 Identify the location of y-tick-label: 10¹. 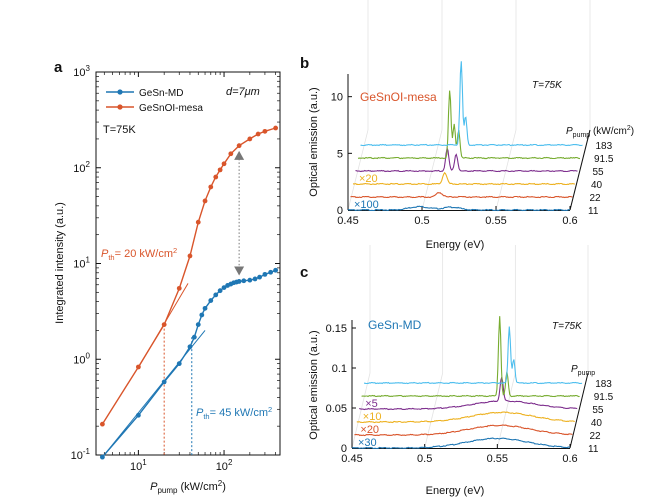
(81, 263).